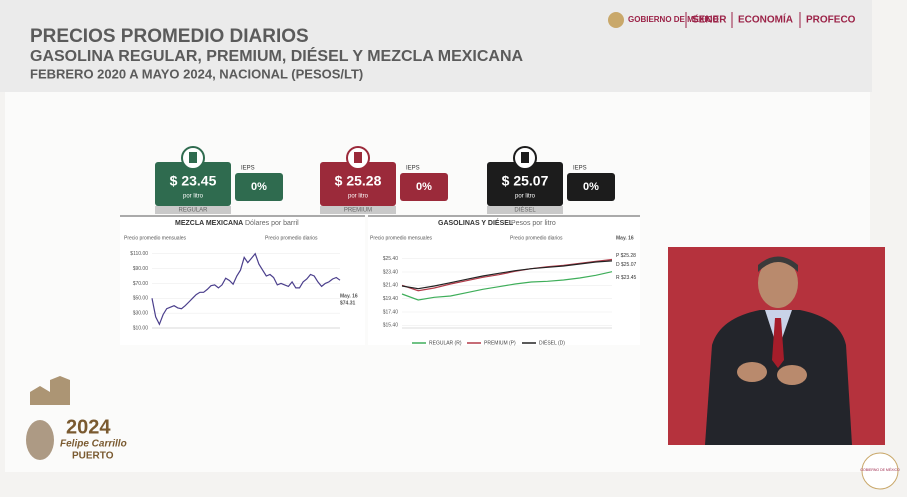  What do you see at coordinates (93, 456) in the screenshot?
I see `logo-place: PUERTO` at bounding box center [93, 456].